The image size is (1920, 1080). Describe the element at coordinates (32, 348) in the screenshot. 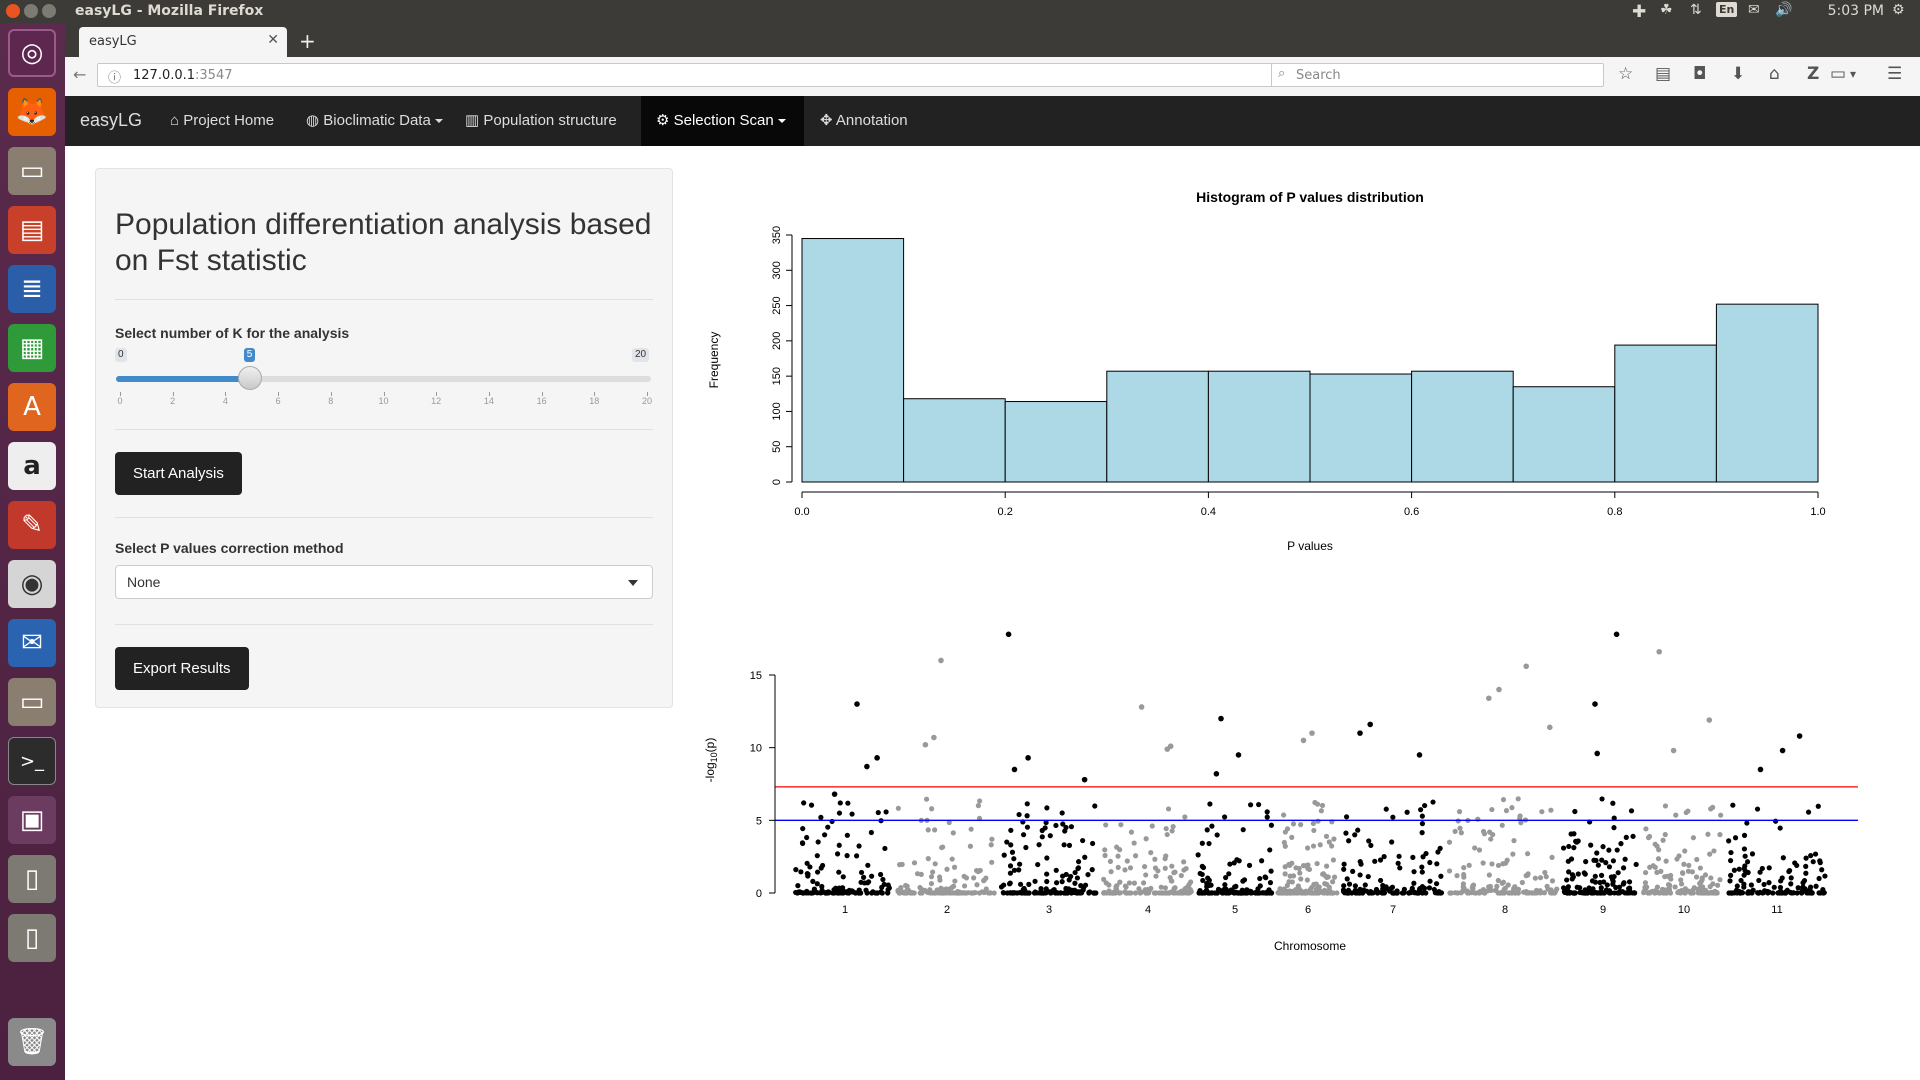

I see `calc-icon: ▦` at that location.